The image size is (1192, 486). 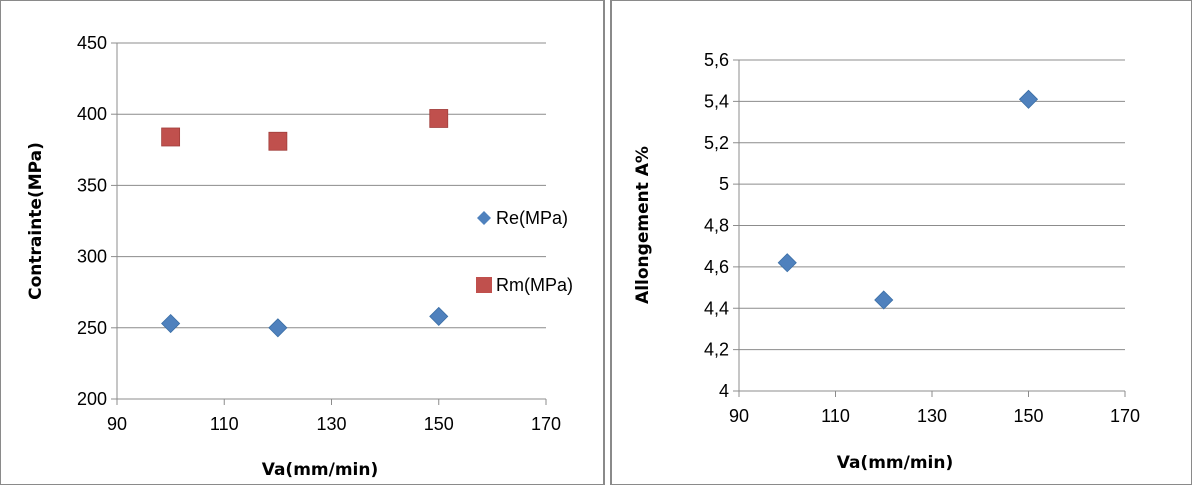 I want to click on y-tick-label: 300, so click(x=92, y=257).